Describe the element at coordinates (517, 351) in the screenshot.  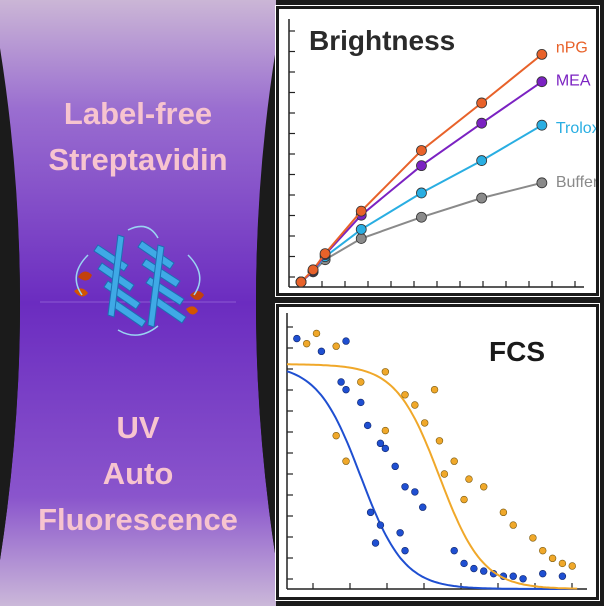
I see `fcs-title: FCS` at that location.